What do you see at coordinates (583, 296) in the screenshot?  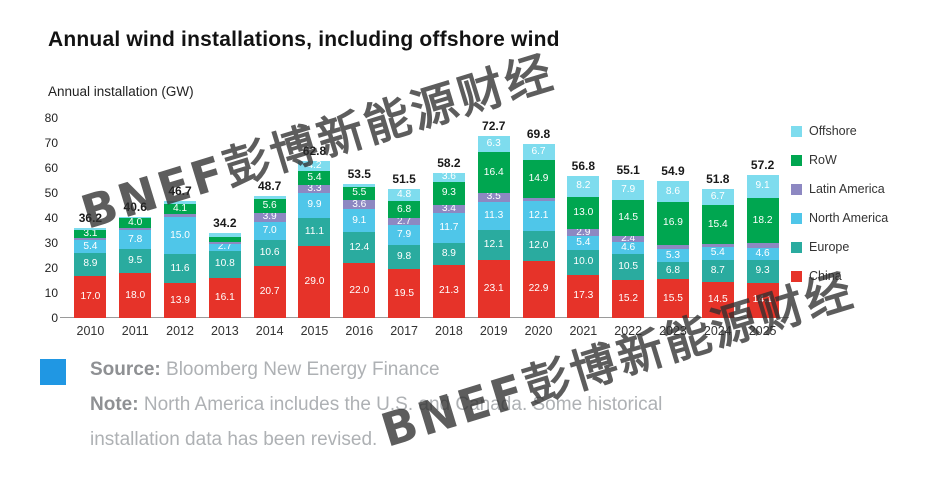 I see `bar-segment-china: 17.3` at bounding box center [583, 296].